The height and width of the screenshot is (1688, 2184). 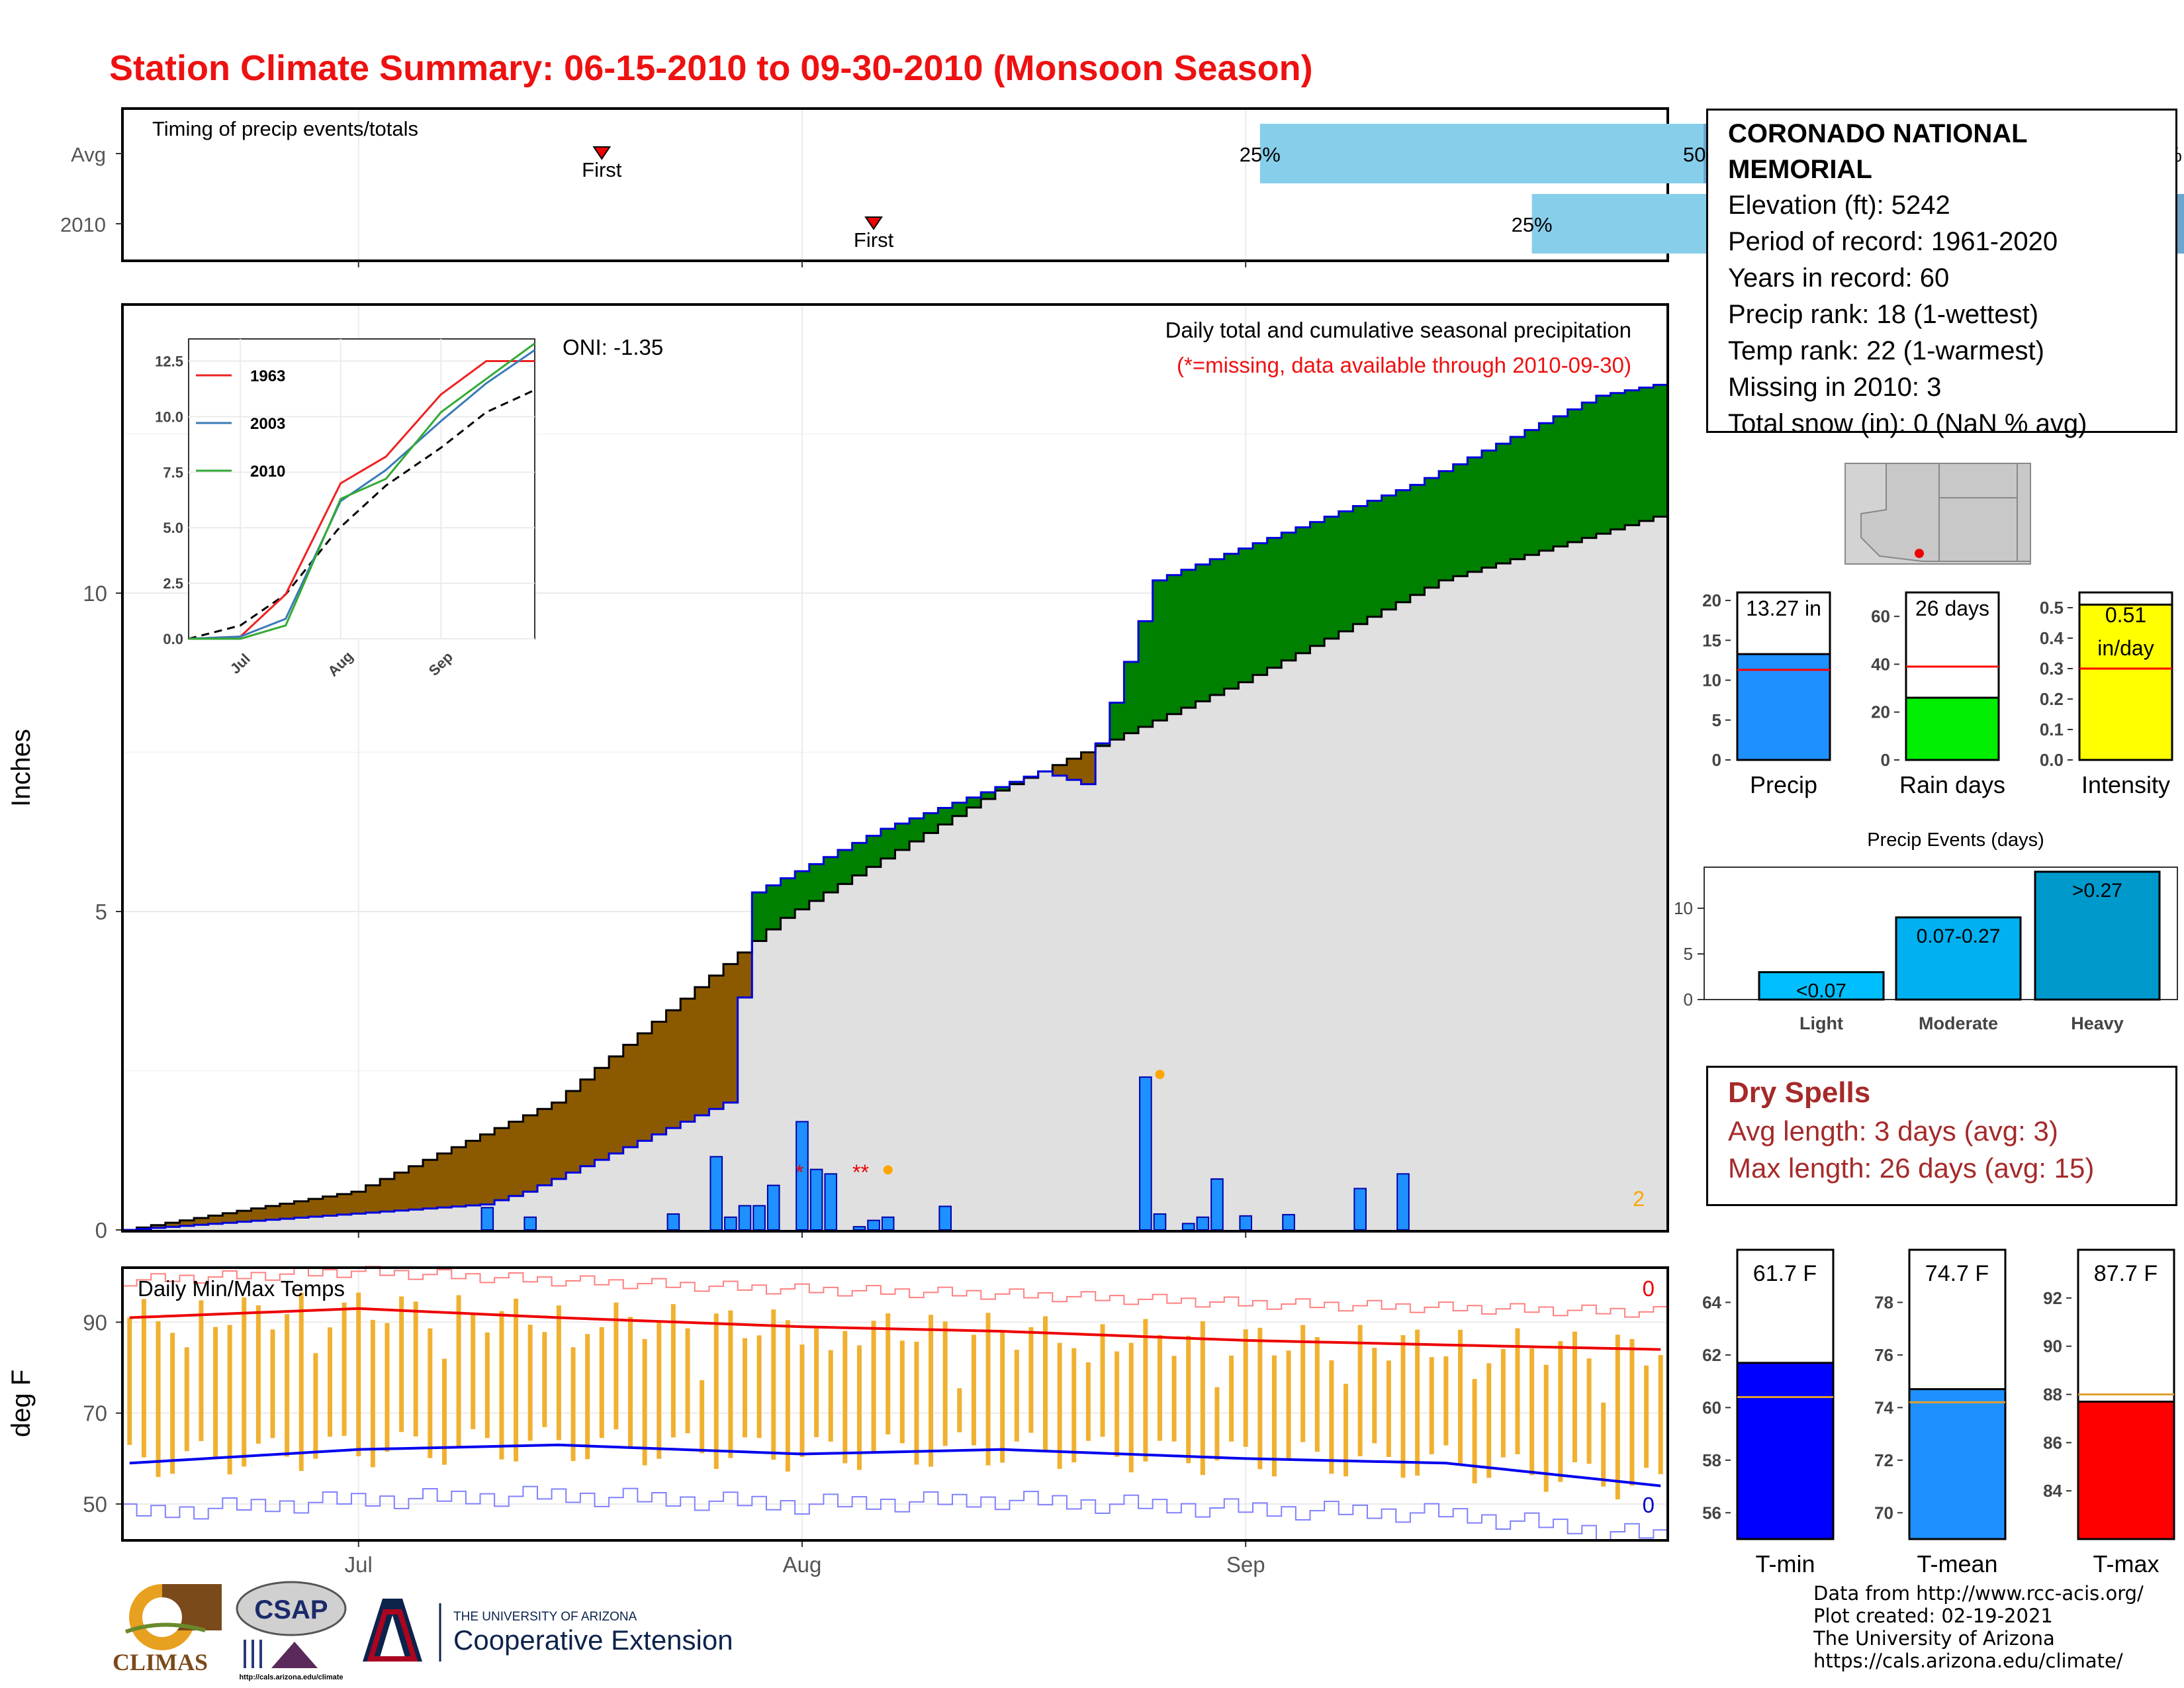 I want to click on temp-tmin-tick-label: 56, so click(x=1712, y=1513).